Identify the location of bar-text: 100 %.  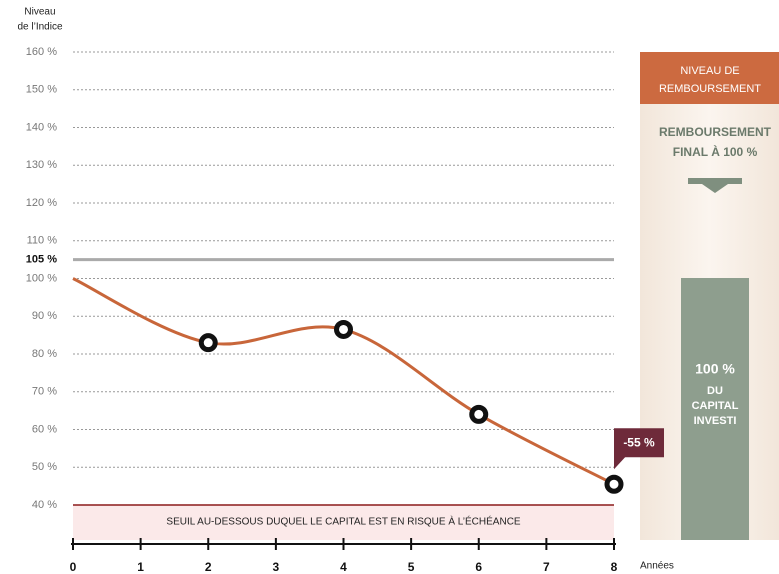
(715, 369).